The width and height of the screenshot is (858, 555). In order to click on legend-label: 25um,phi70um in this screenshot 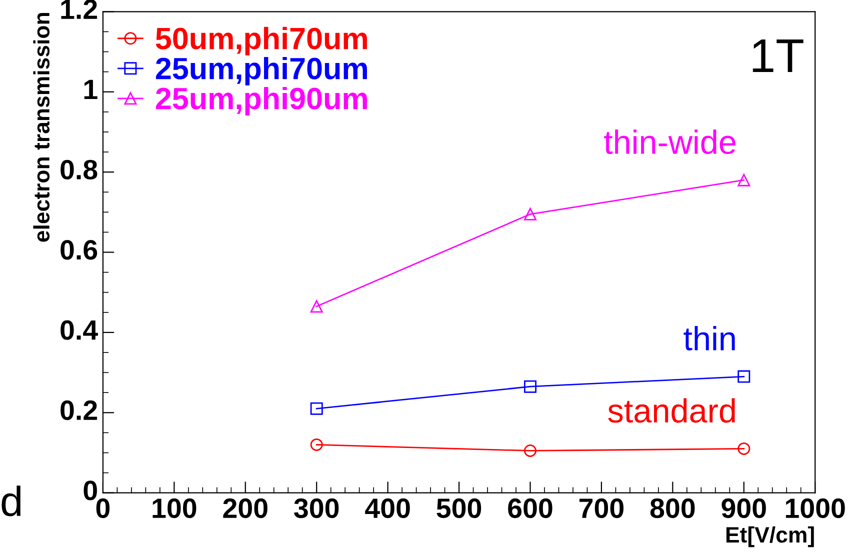, I will do `click(261, 71)`.